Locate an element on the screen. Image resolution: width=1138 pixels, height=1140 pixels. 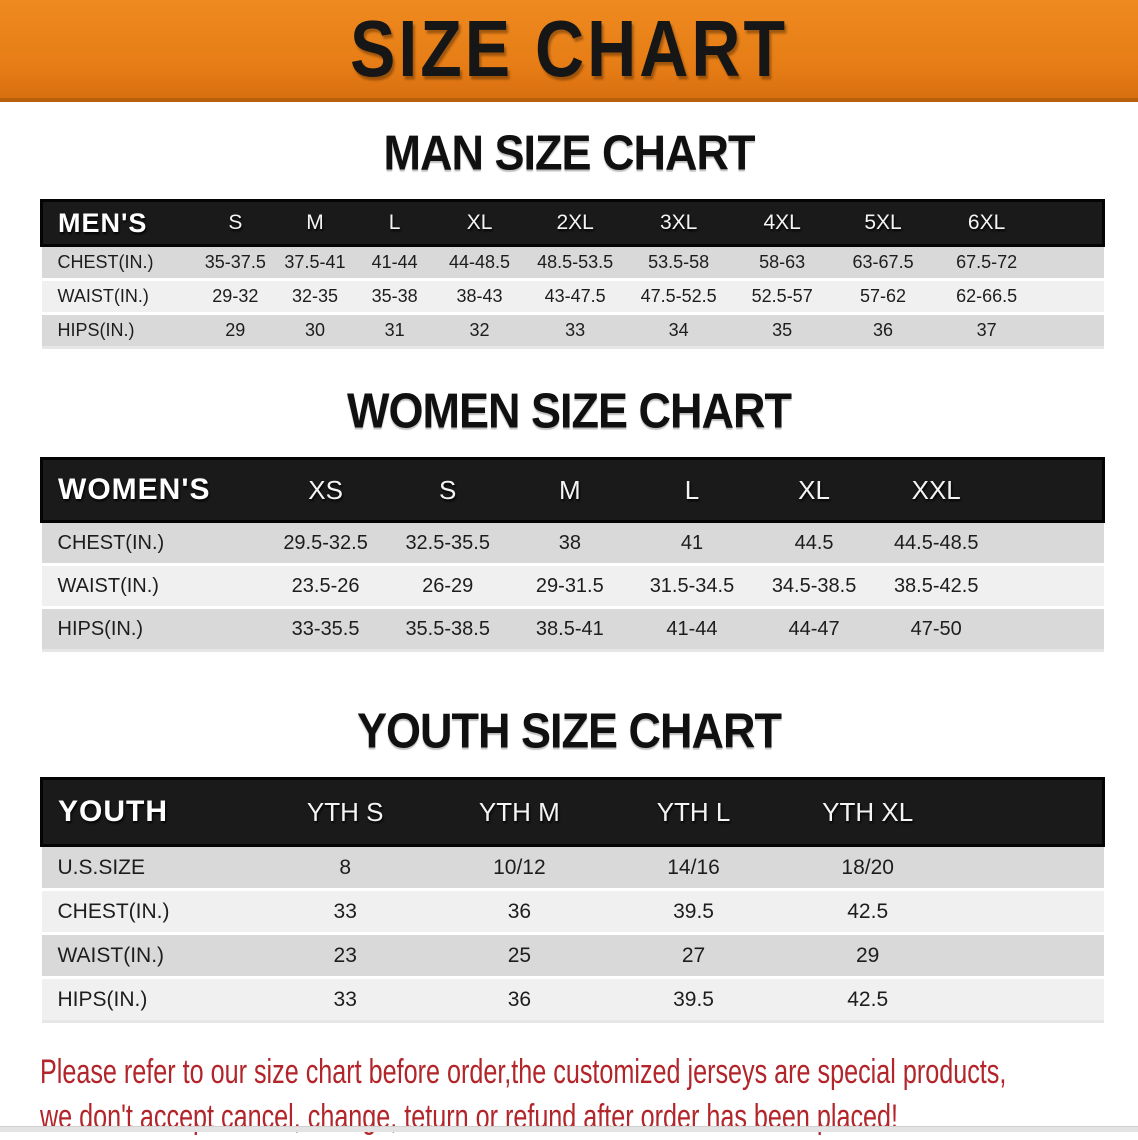
value-cell: 29-32 is located at coordinates (235, 297).